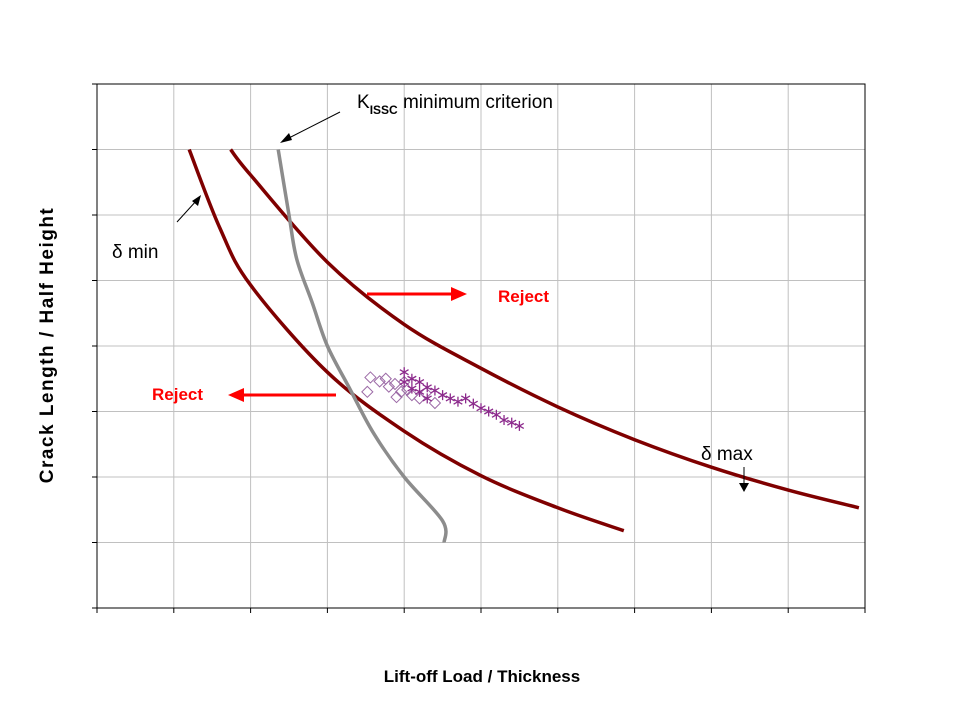  Describe the element at coordinates (384, 110) in the screenshot. I see `kissc-subscript: ISSC` at that location.